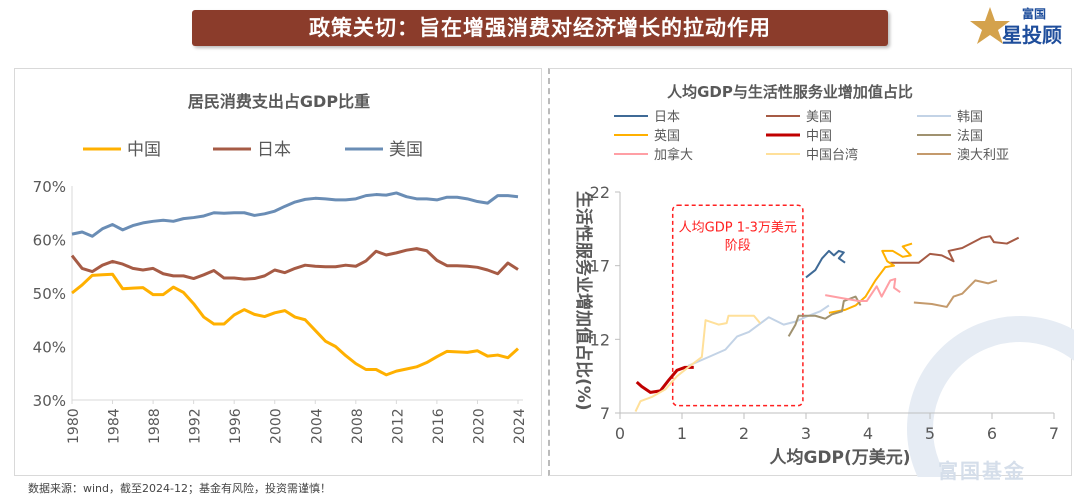 The image size is (1080, 504). Describe the element at coordinates (1032, 35) in the screenshot. I see `logo-text-main: 星投顾` at that location.